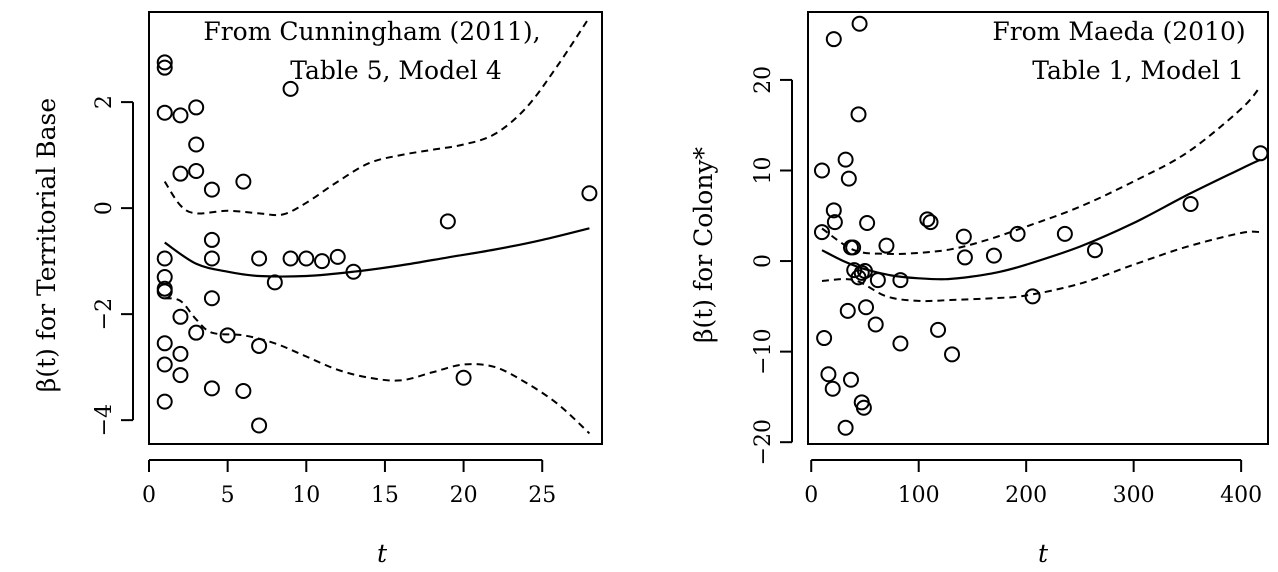 The height and width of the screenshot is (572, 1278). What do you see at coordinates (1241, 495) in the screenshot?
I see `x-tick-label: 400` at bounding box center [1241, 495].